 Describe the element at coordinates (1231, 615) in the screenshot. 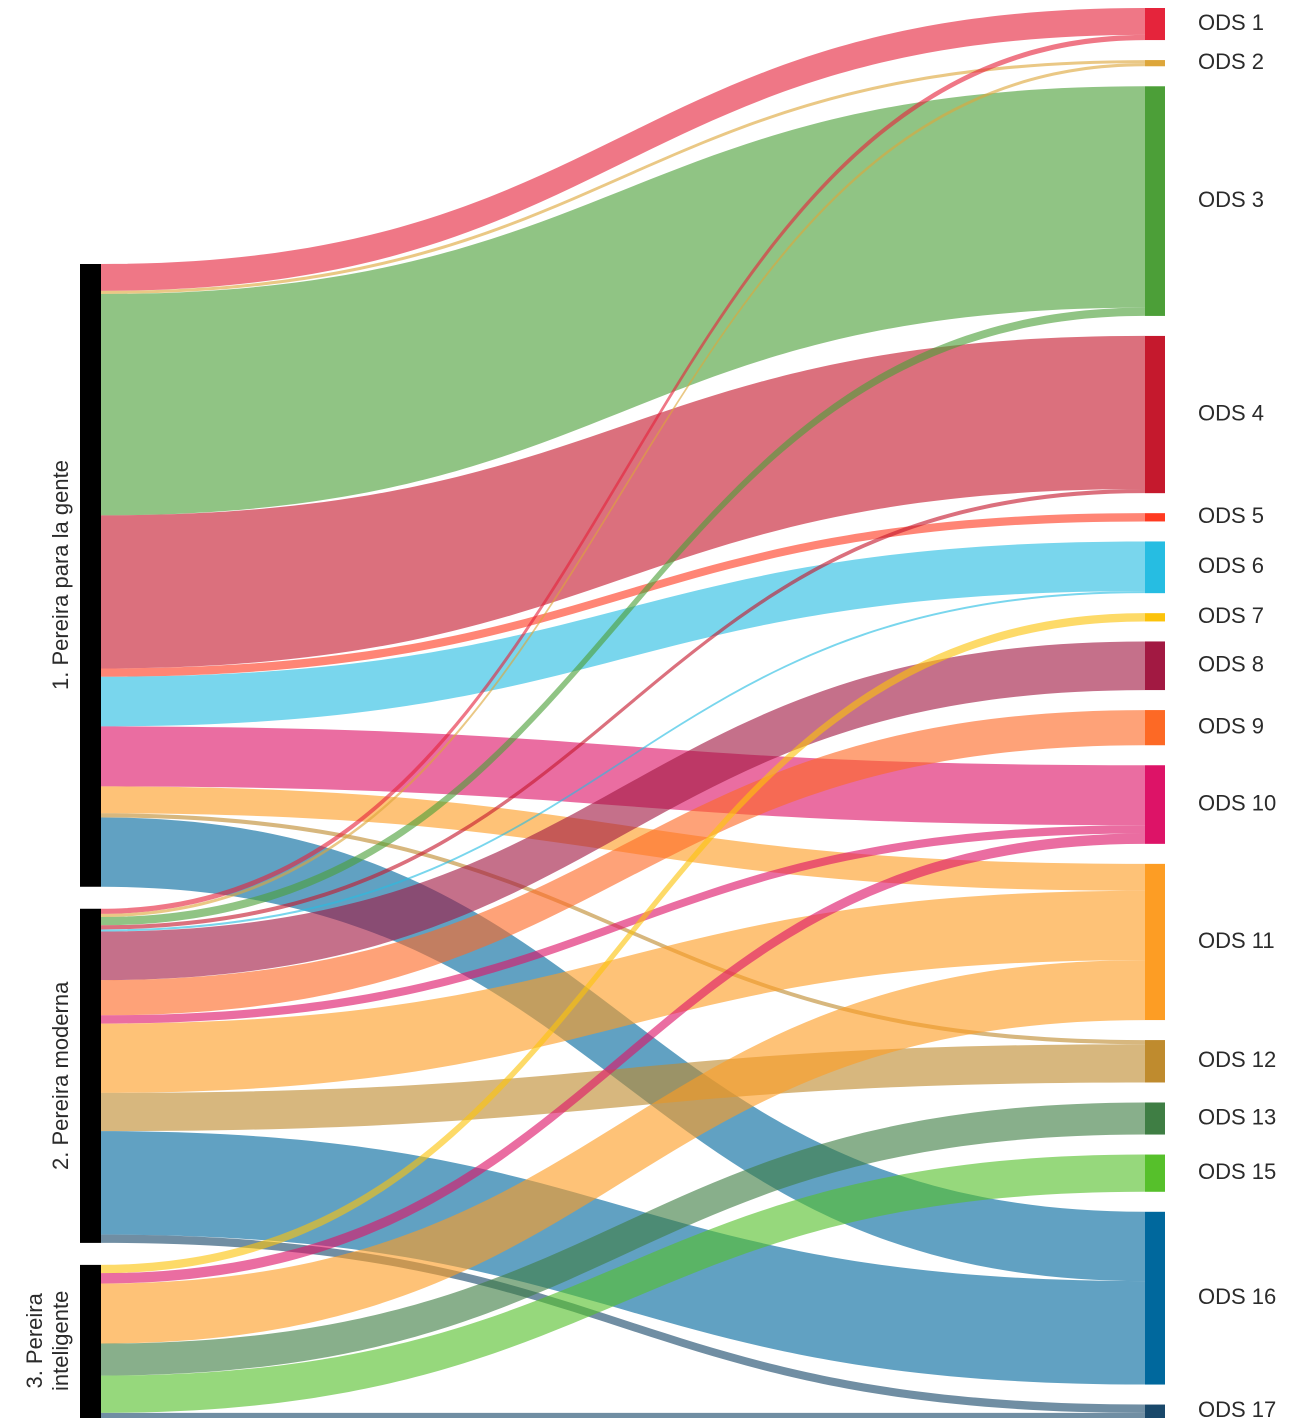

I see `node-label: ODS 7` at that location.